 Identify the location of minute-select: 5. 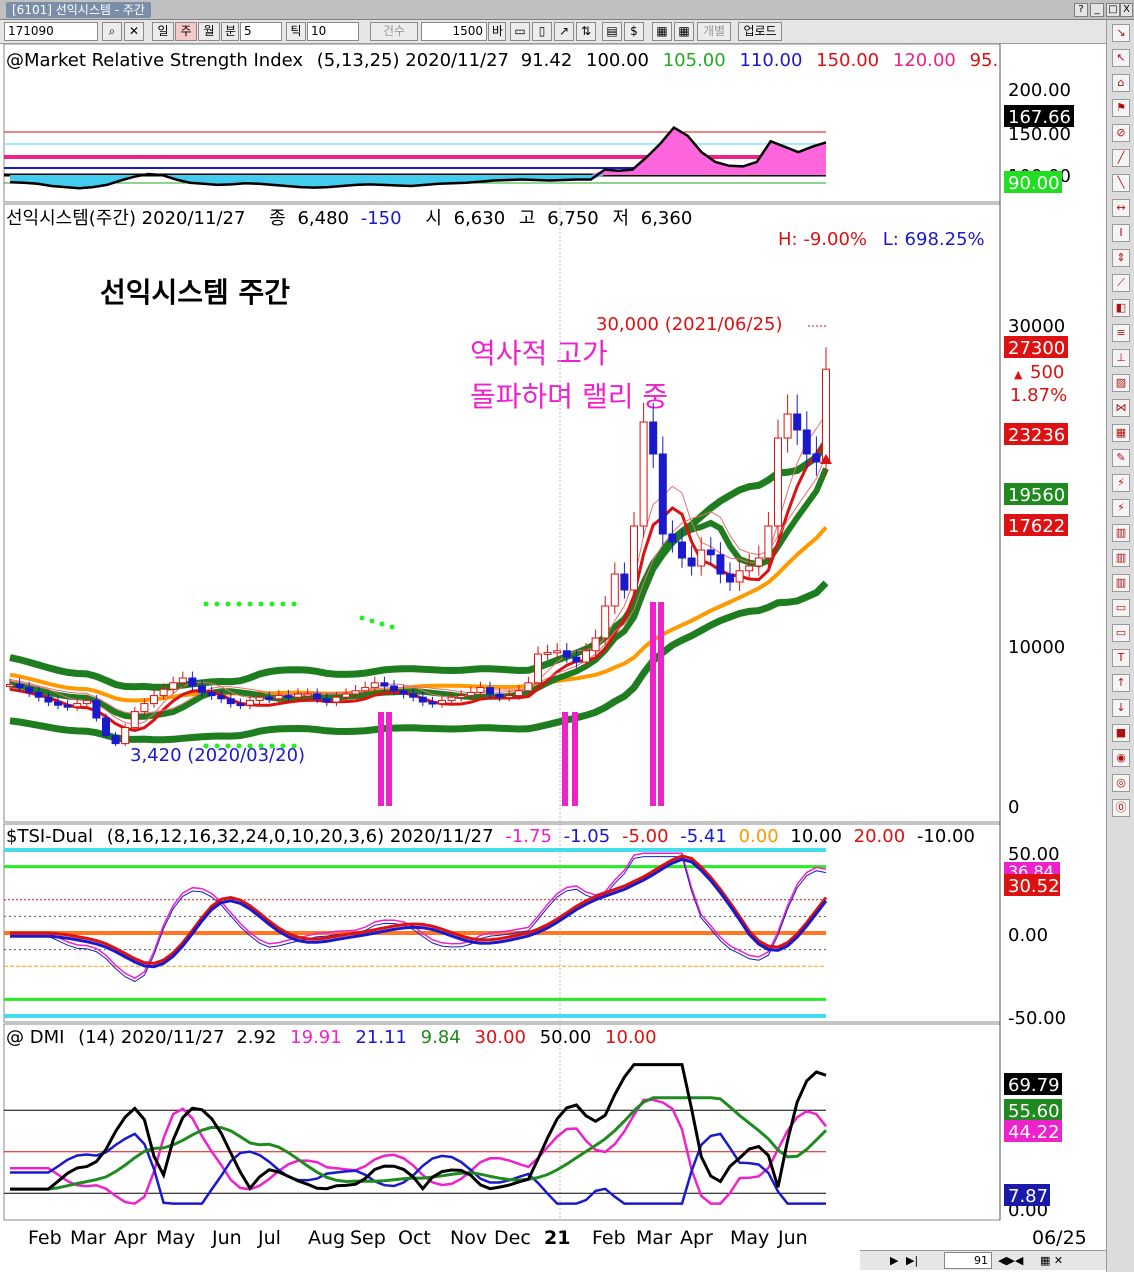
(261, 31).